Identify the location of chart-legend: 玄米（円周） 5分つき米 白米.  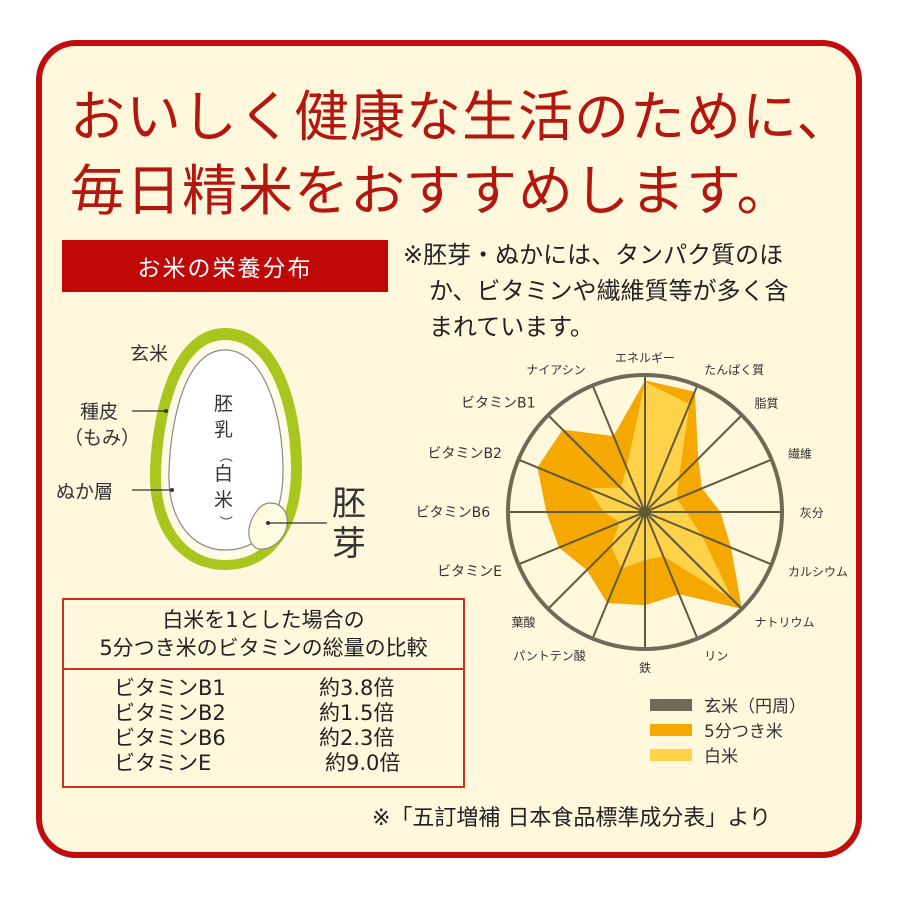
(728, 729).